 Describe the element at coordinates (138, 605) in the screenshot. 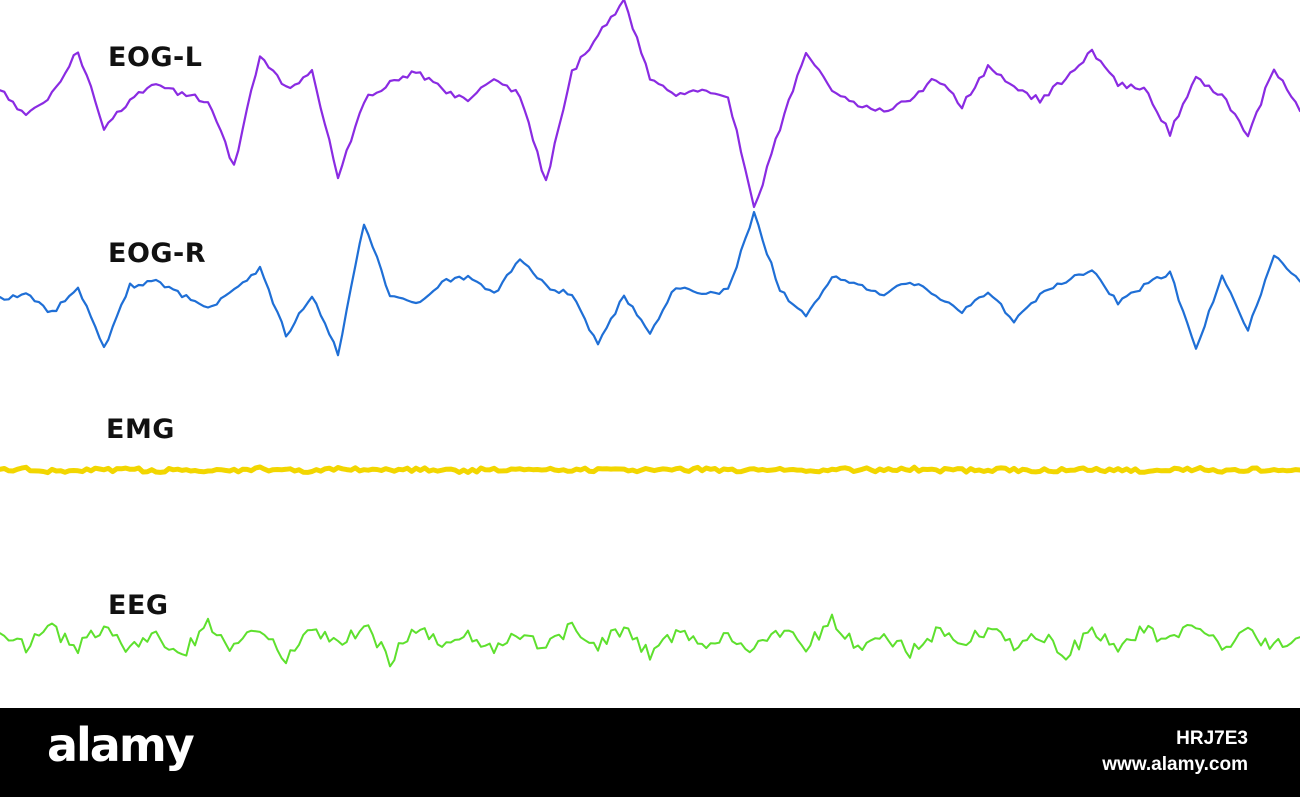

I see `channel-label: EEG` at that location.